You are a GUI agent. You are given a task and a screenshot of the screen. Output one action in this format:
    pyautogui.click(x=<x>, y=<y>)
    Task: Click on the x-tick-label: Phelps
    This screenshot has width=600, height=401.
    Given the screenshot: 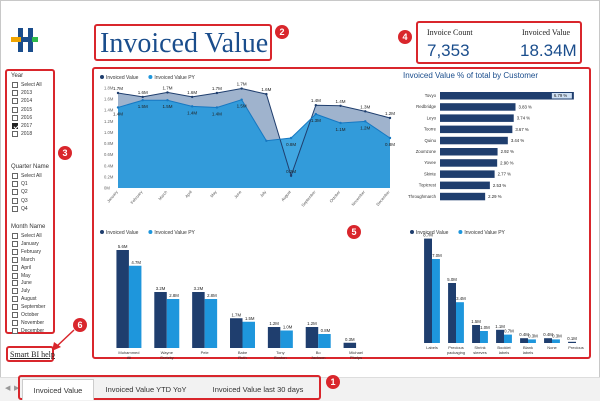 What is the action you would take?
    pyautogui.click(x=356, y=357)
    